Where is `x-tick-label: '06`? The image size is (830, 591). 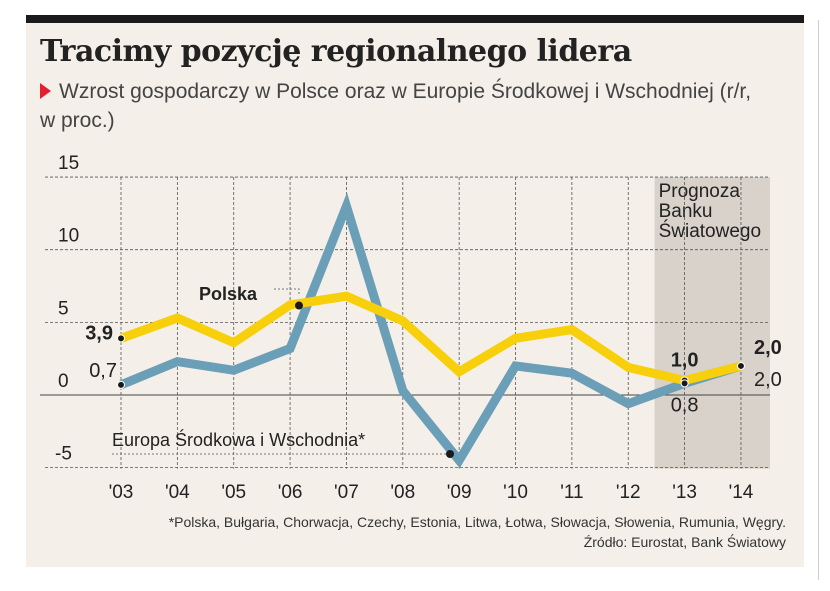 x-tick-label: '06 is located at coordinates (290, 492).